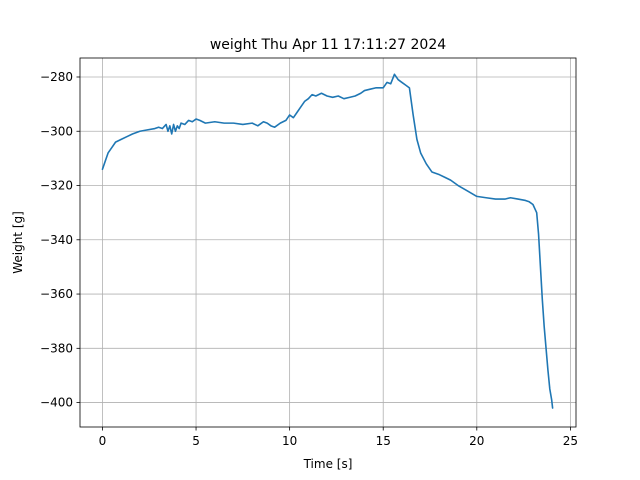 This screenshot has height=480, width=640. What do you see at coordinates (328, 464) in the screenshot?
I see `x-axis-label: Time [s]` at bounding box center [328, 464].